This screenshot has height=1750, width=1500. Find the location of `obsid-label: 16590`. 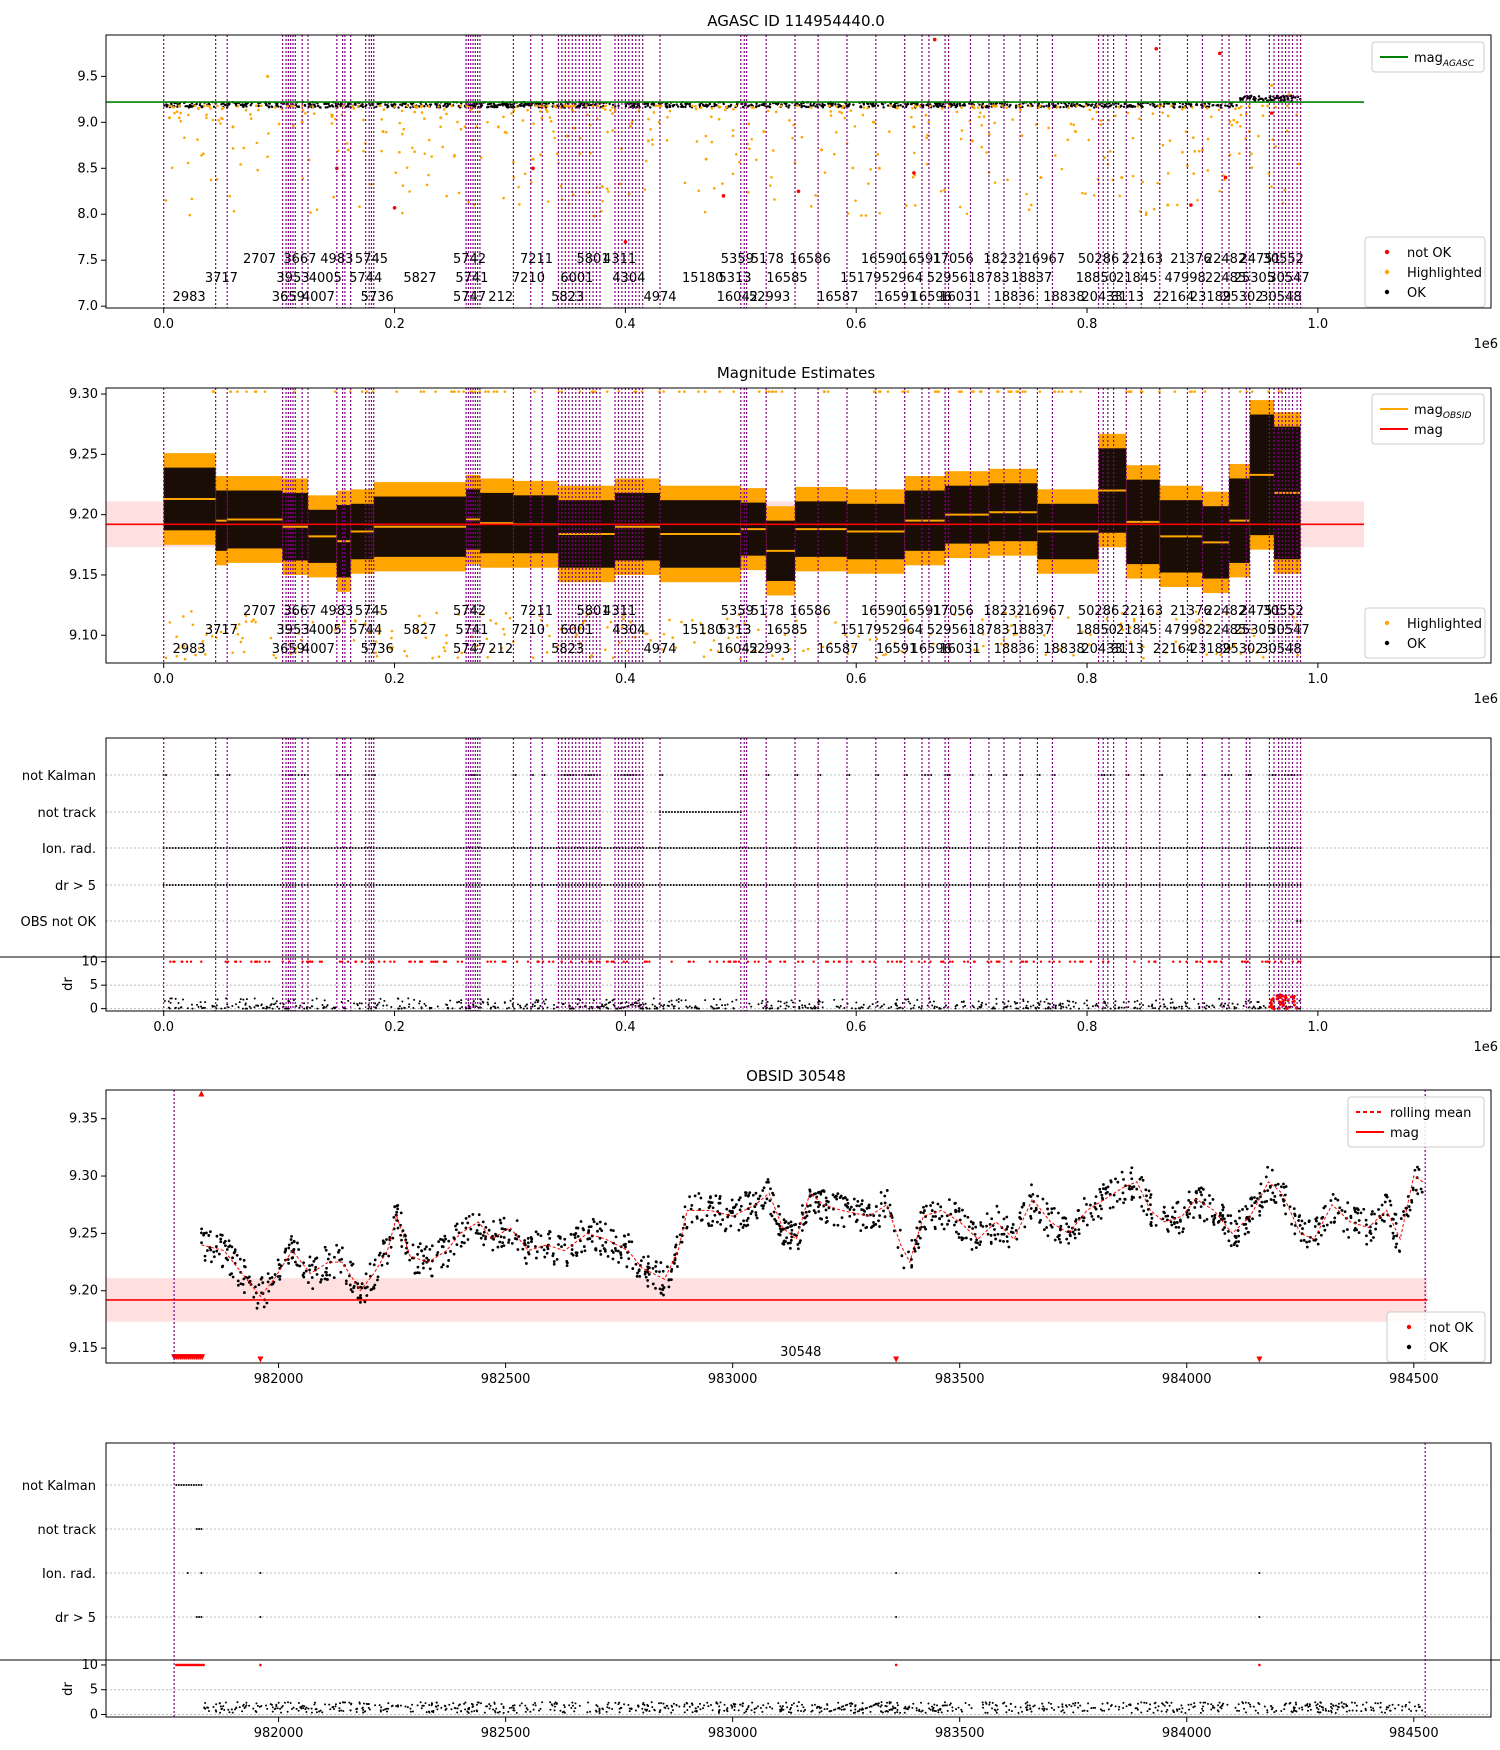

obsid-label: 16590 is located at coordinates (881, 259).